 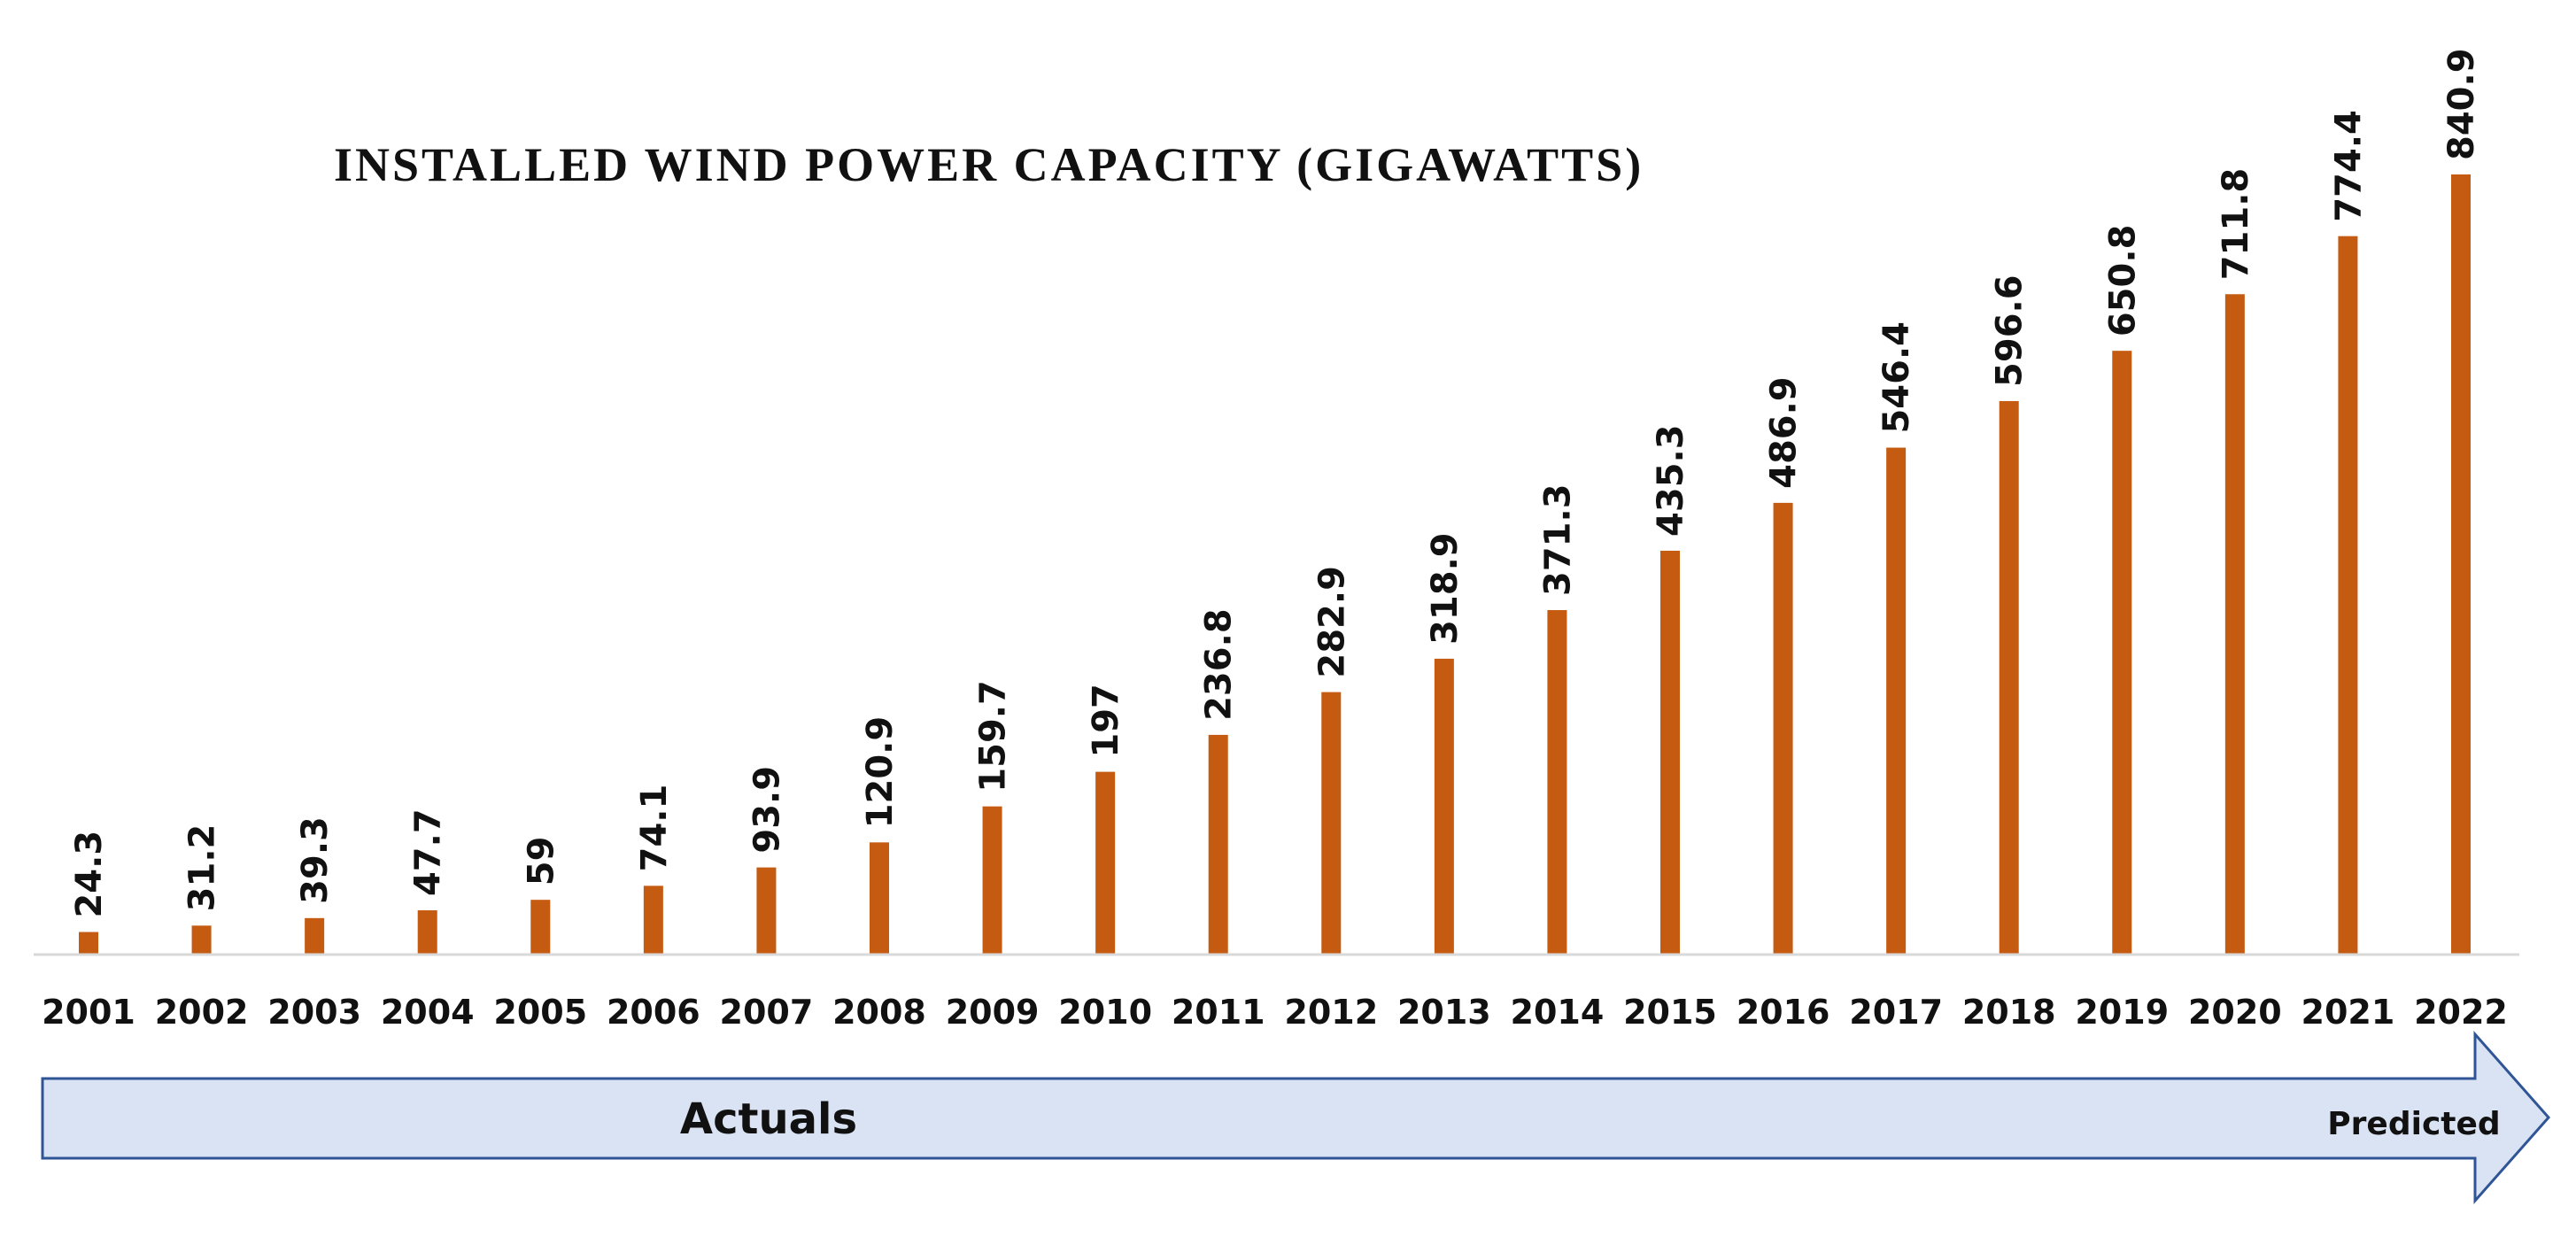 What do you see at coordinates (1671, 480) in the screenshot?
I see `value-label-2015: 435.3` at bounding box center [1671, 480].